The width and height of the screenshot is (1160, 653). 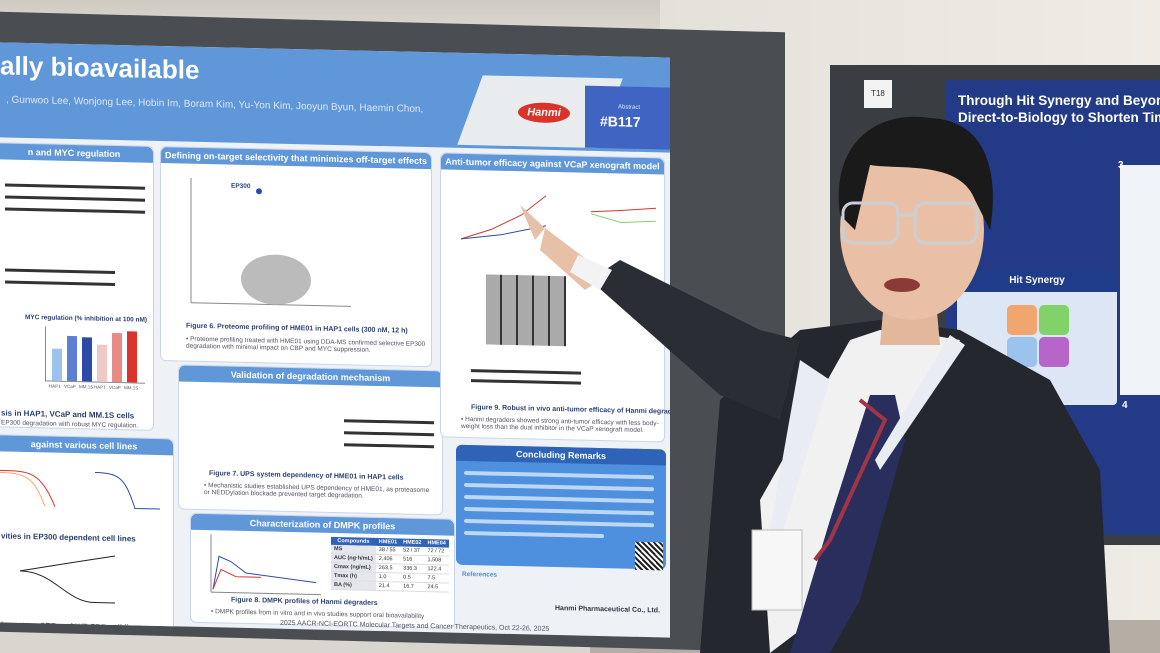 I want to click on panel-number: 3, so click(x=1121, y=165).